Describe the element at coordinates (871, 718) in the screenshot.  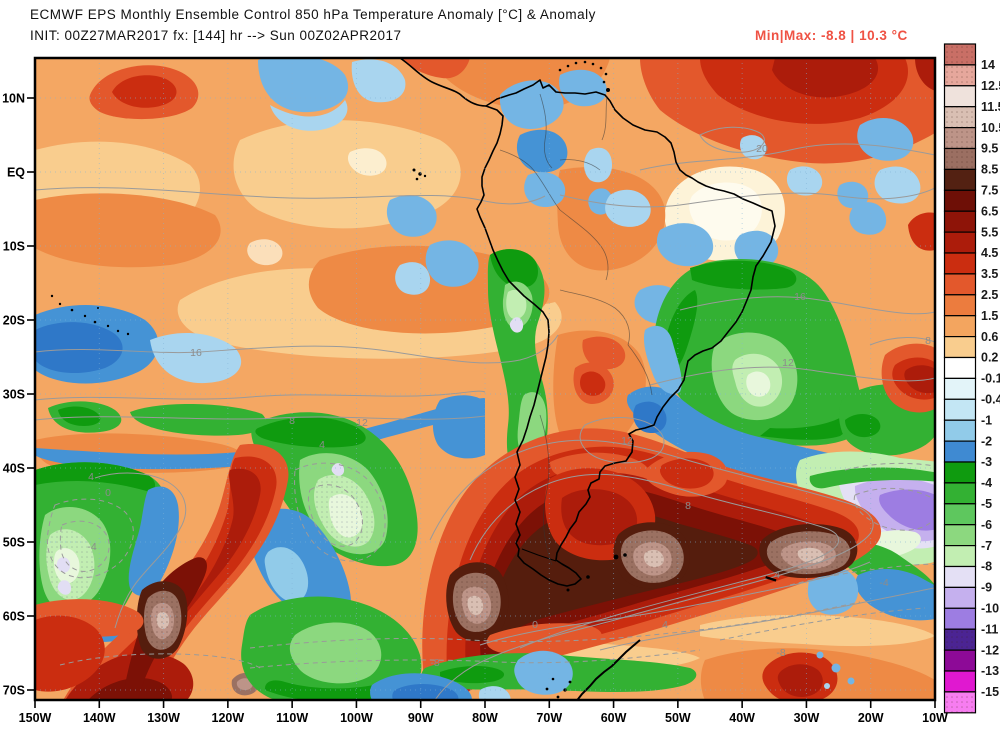
I see `lon-tick-label: 20W` at that location.